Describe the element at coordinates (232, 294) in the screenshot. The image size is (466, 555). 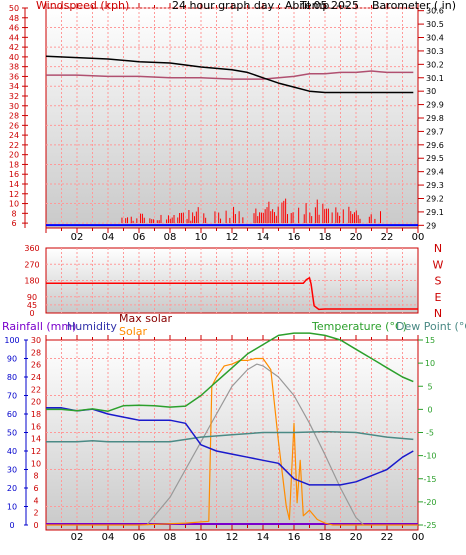
I see `wind-direction-line` at that location.